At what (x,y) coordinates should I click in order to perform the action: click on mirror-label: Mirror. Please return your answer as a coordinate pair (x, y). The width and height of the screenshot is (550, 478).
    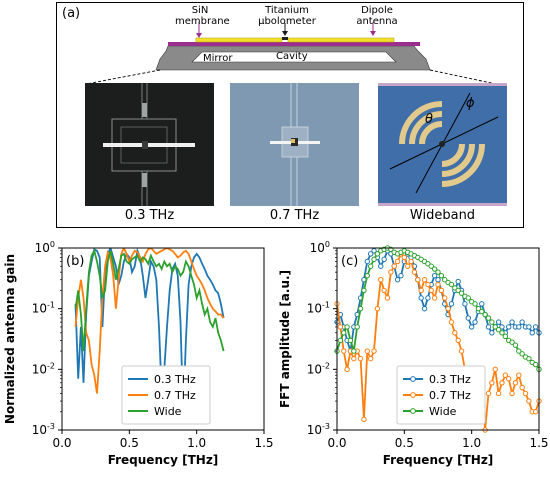
    Looking at the image, I should click on (218, 58).